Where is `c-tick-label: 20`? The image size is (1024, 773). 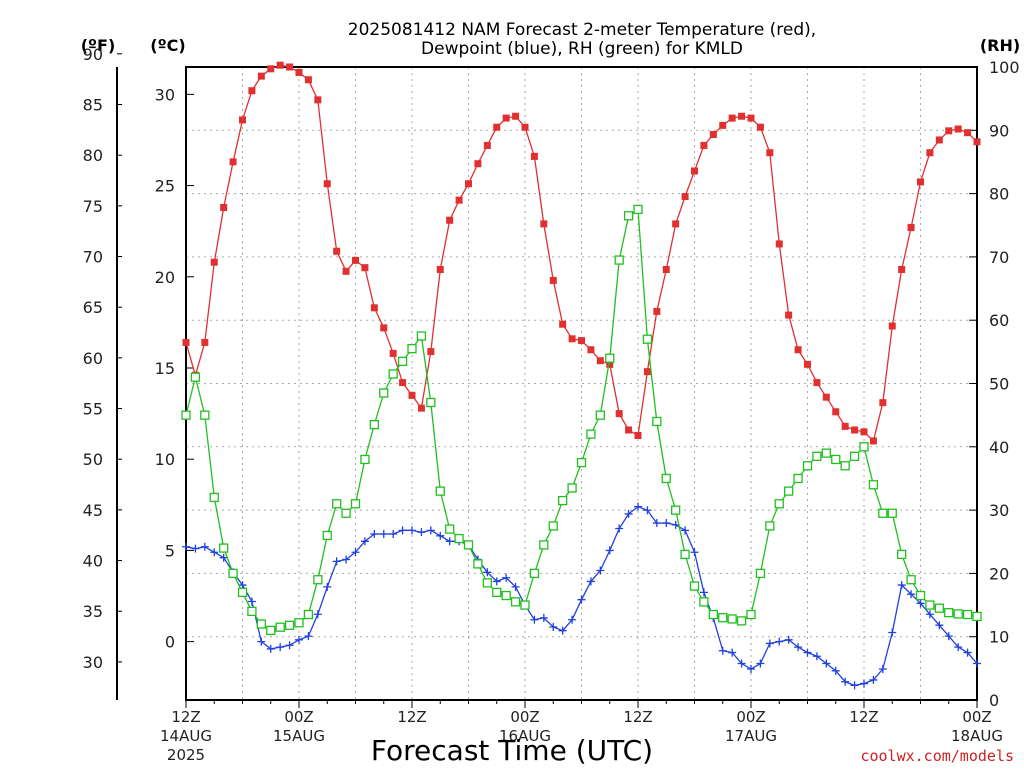 c-tick-label: 20 is located at coordinates (165, 277).